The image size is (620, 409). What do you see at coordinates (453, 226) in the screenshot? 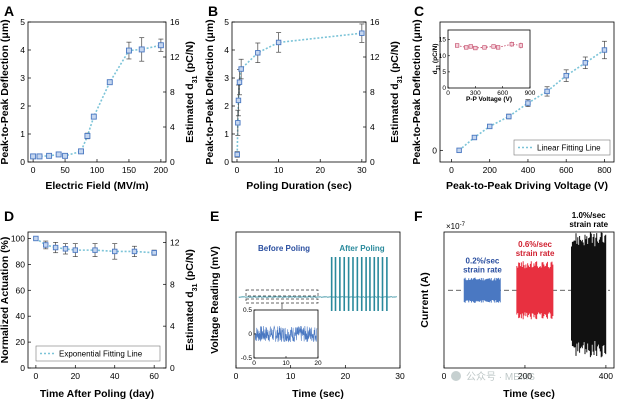
I see `panel-f-multiplier-base: ×10` at bounding box center [453, 226].